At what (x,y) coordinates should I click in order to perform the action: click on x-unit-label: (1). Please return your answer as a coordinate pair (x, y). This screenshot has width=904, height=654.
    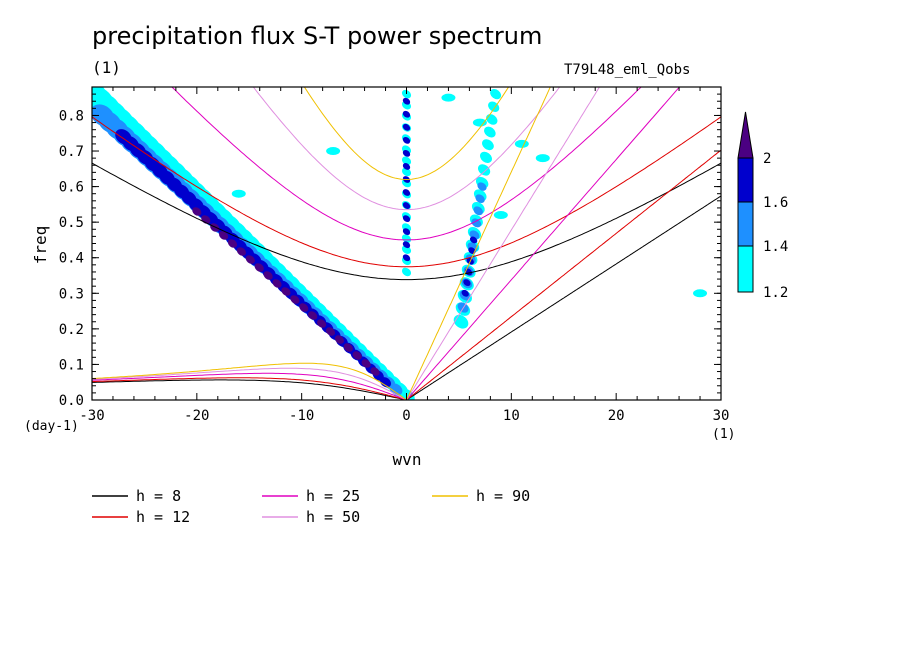
    Looking at the image, I should click on (723, 434).